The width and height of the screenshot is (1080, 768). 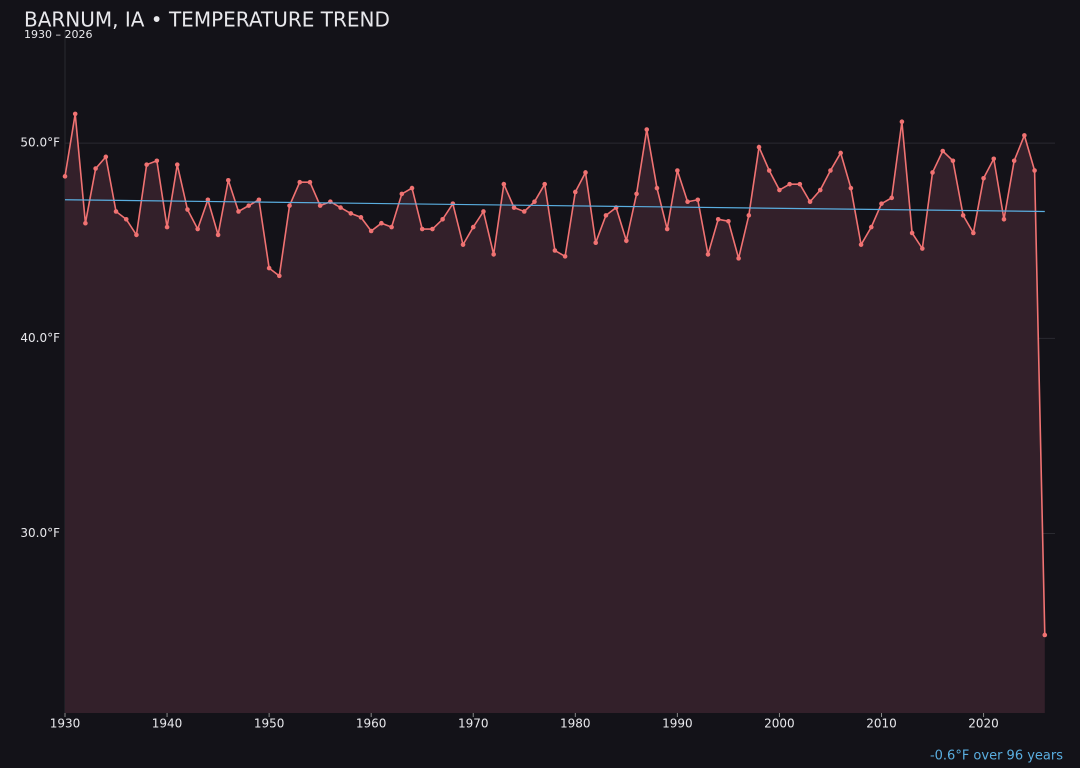 What do you see at coordinates (473, 724) in the screenshot?
I see `x-tick-label: 1970` at bounding box center [473, 724].